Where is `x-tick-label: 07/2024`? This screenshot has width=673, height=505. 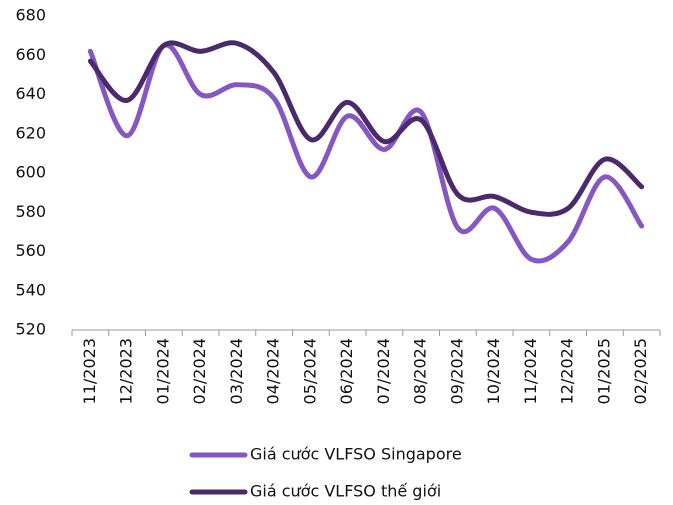
x-tick-label: 07/2024 is located at coordinates (383, 371).